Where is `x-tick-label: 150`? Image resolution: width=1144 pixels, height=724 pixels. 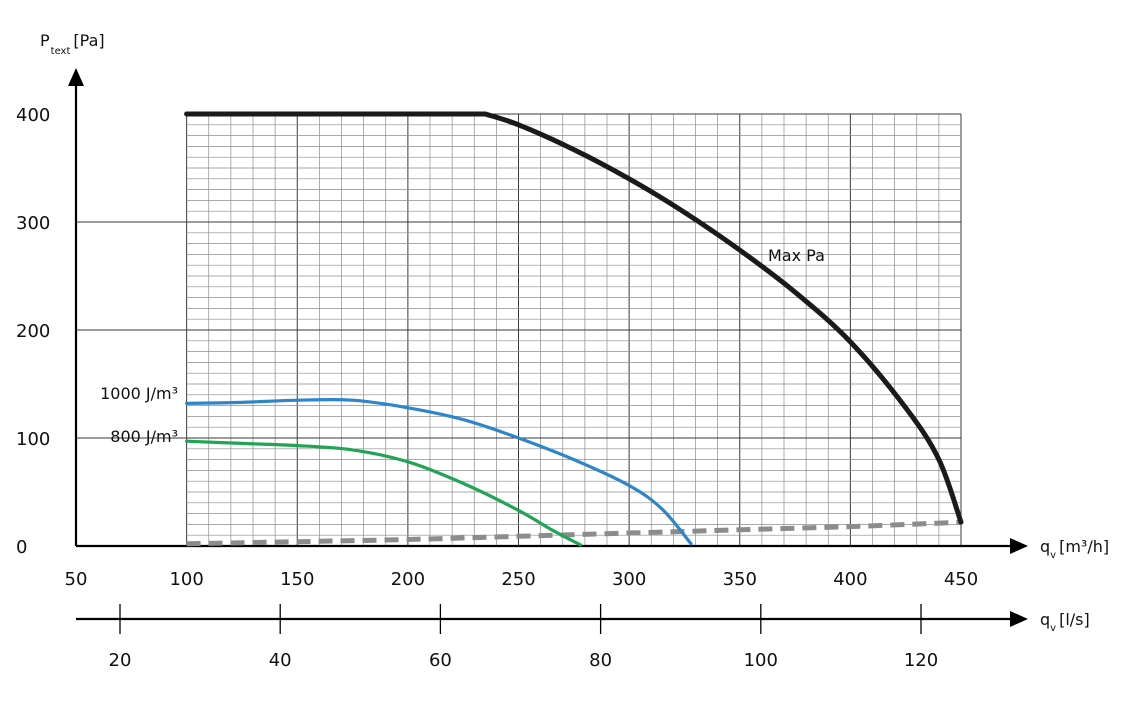
x-tick-label: 150 is located at coordinates (297, 579).